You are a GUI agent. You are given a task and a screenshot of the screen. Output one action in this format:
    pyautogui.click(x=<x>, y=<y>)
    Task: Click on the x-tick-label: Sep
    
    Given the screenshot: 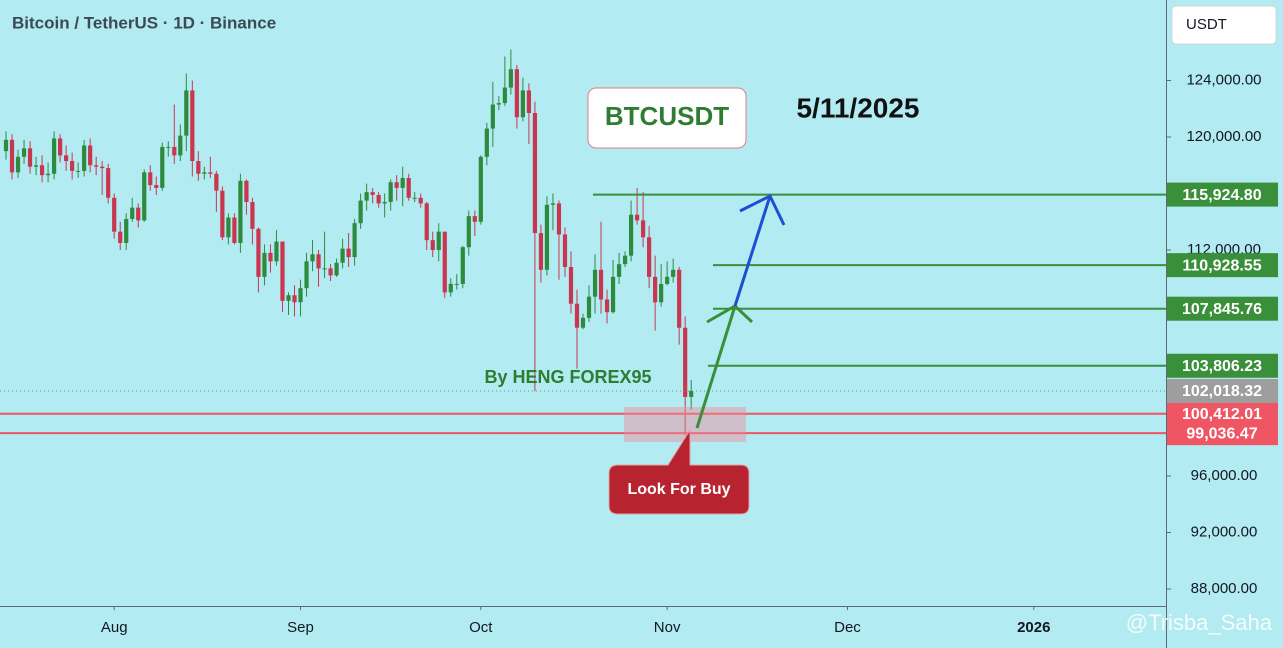 What is the action you would take?
    pyautogui.click(x=300, y=627)
    